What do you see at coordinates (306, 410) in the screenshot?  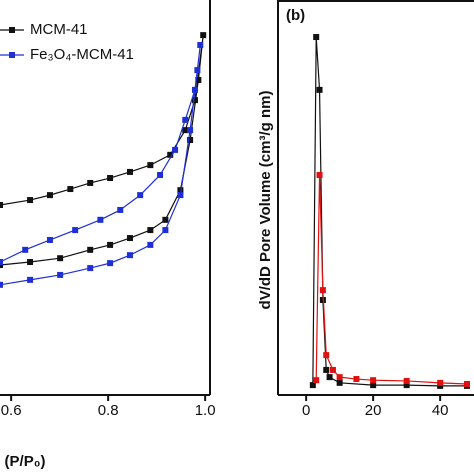 I see `x-tick-label: 0` at bounding box center [306, 410].